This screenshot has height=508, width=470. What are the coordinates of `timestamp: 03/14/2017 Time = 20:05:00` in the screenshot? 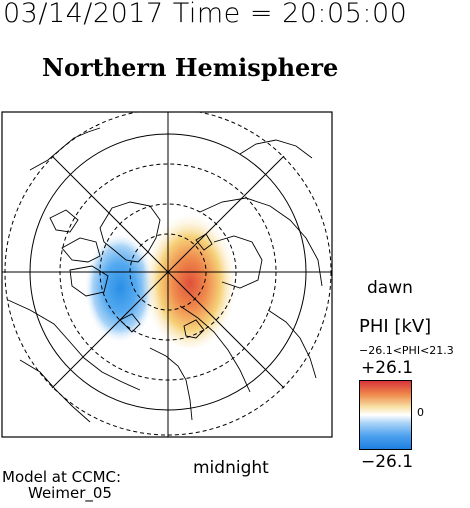 It's located at (205, 14).